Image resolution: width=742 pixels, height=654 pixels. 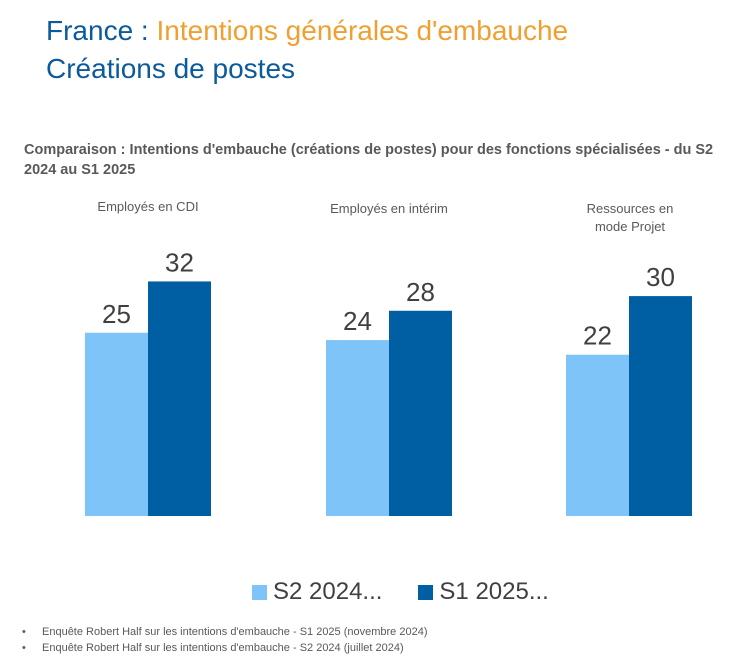 I want to click on data-label: 22, so click(x=597, y=336).